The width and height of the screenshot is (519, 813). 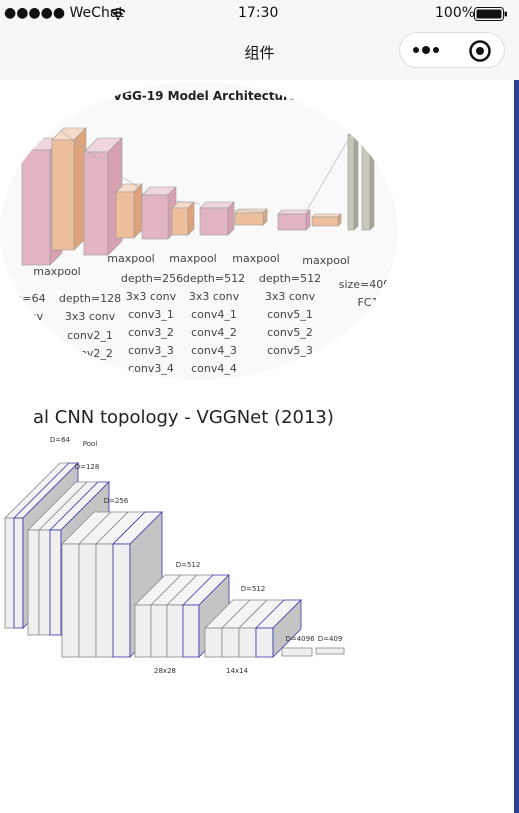 I want to click on diagram-label: conv5_1, so click(x=290, y=314).